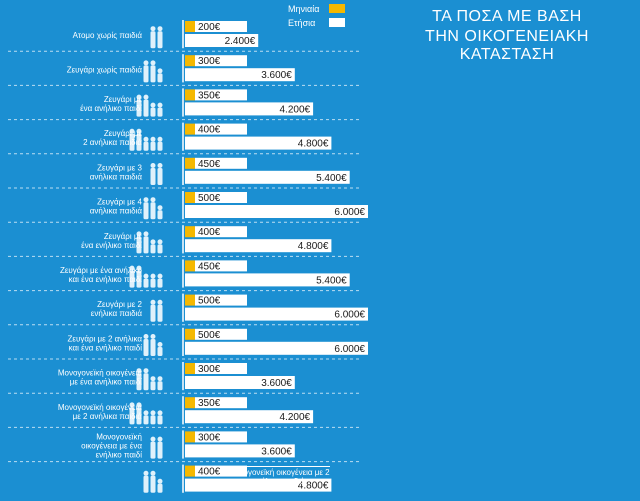 Image resolution: width=640 pixels, height=501 pixels. I want to click on legend-monthly-label: Μηνιαία, so click(304, 9).